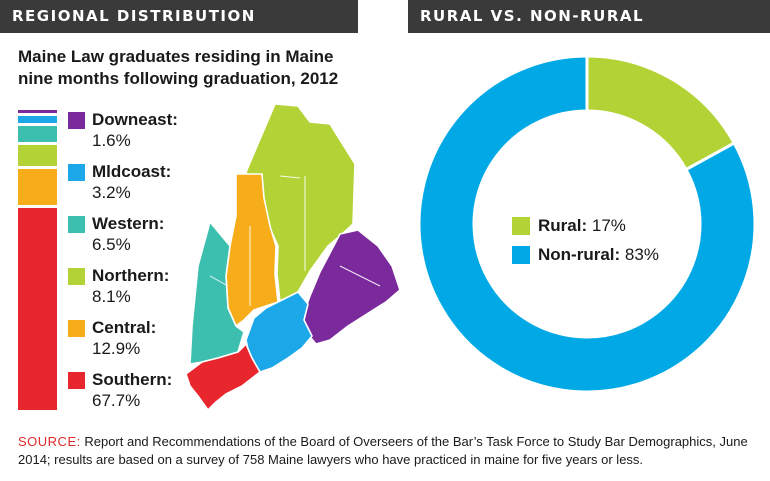  What do you see at coordinates (76, 120) in the screenshot?
I see `legend-swatch-downeast` at bounding box center [76, 120].